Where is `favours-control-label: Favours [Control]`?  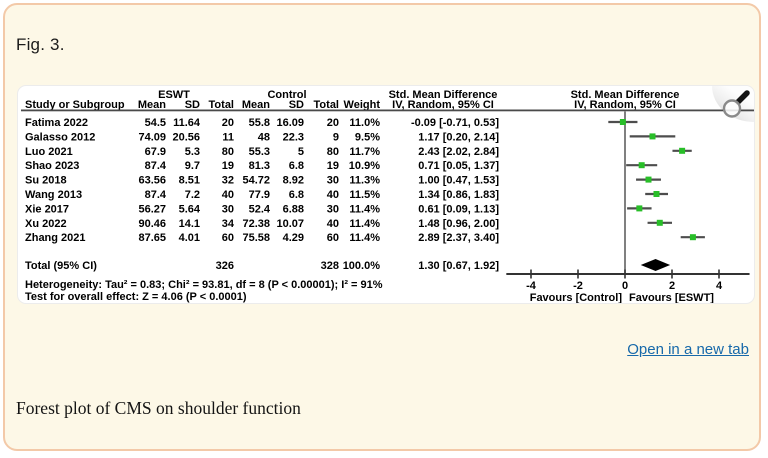 favours-control-label: Favours [Control] is located at coordinates (576, 298).